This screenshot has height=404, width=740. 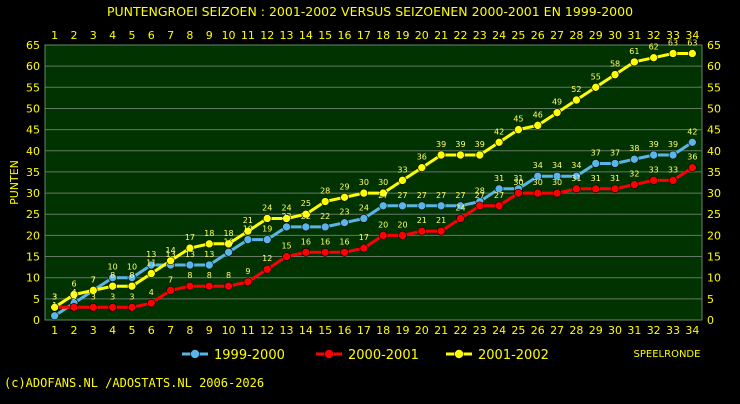 What do you see at coordinates (33, 214) in the screenshot?
I see `y-tick-label-left: 25` at bounding box center [33, 214].